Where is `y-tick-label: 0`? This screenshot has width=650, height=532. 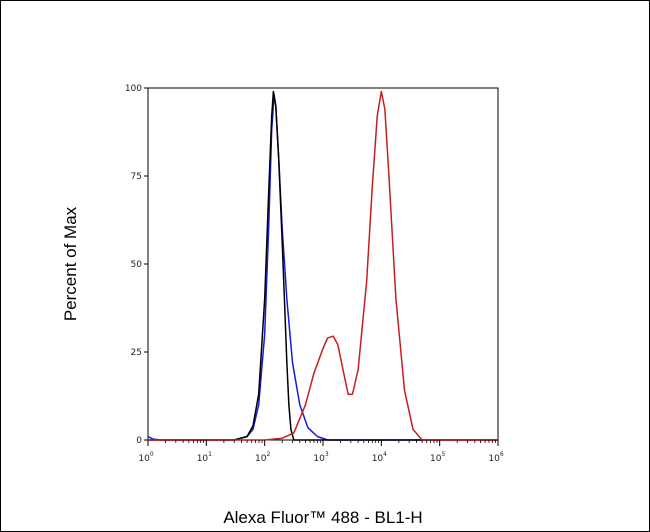 y-tick-label: 0 is located at coordinates (139, 441).